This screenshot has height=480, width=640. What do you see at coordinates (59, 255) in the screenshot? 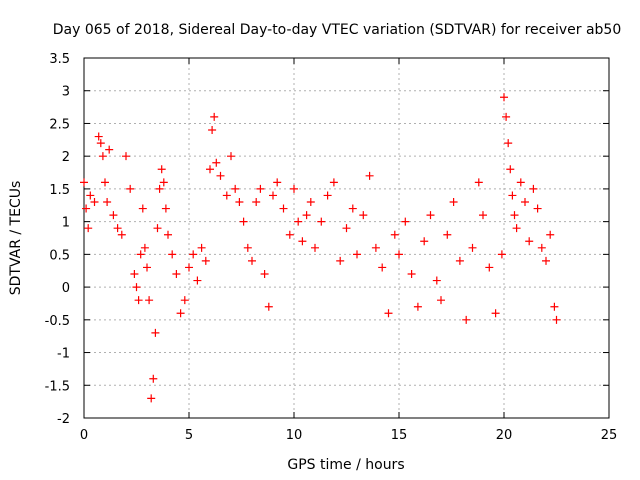
I see `y-tick-label: 0.5` at bounding box center [59, 255].